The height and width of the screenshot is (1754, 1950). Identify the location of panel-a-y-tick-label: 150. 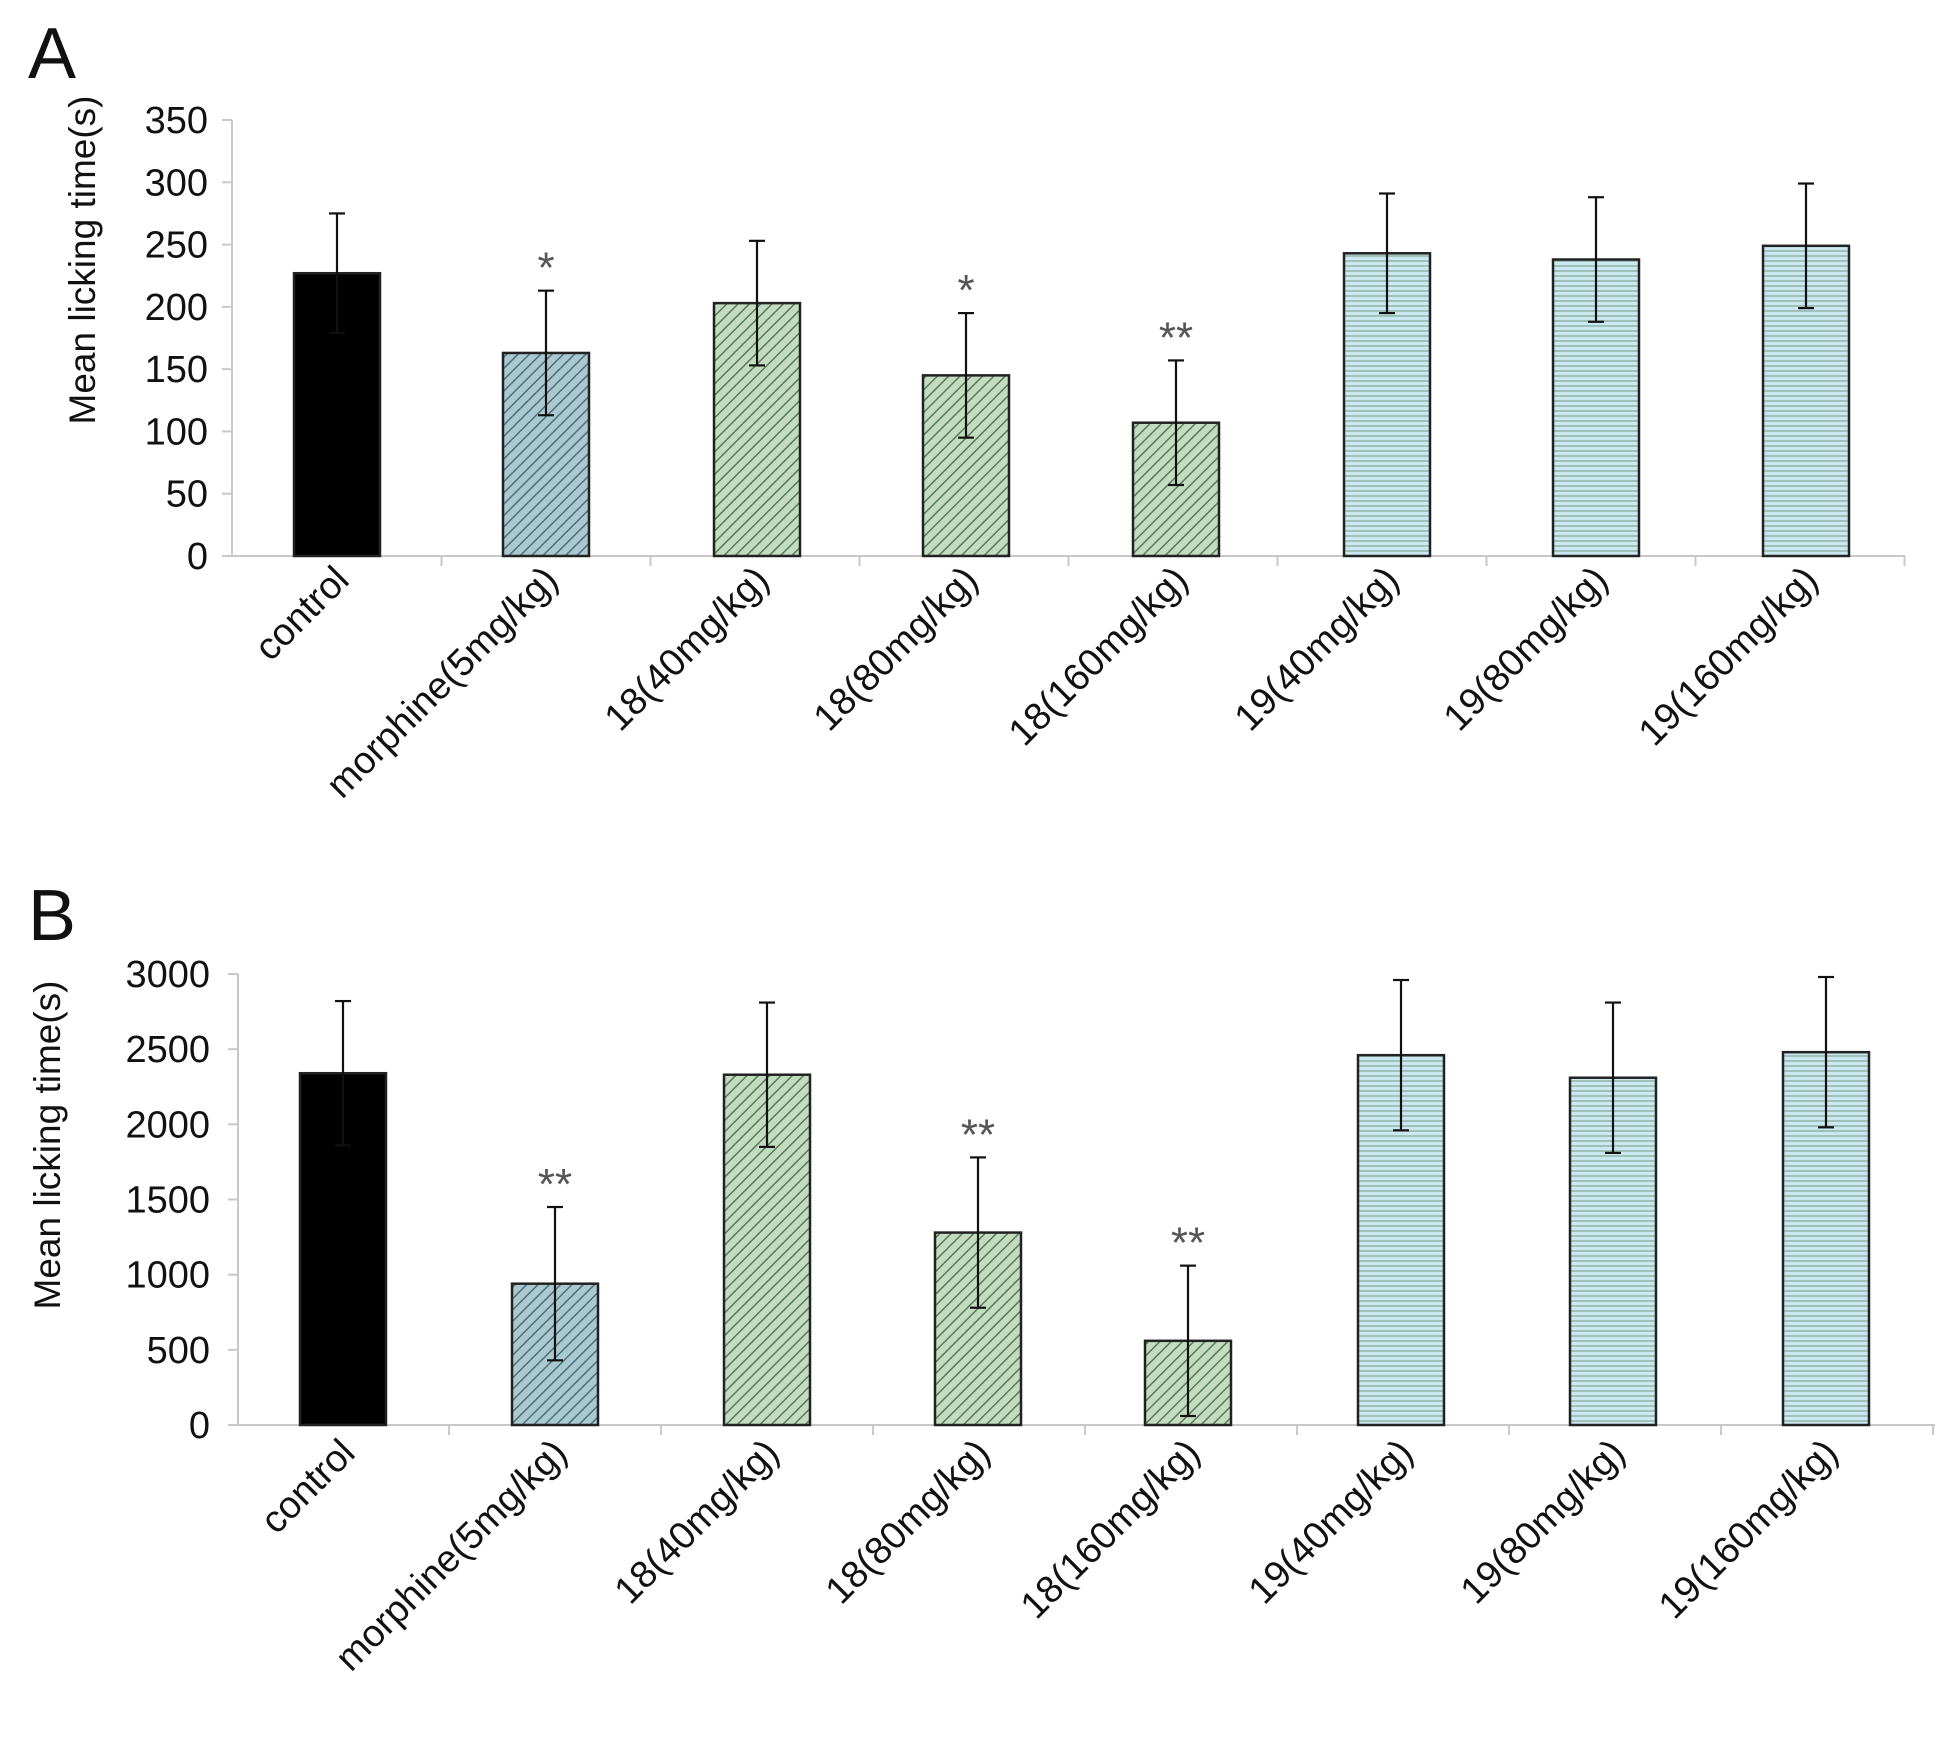
(176, 370).